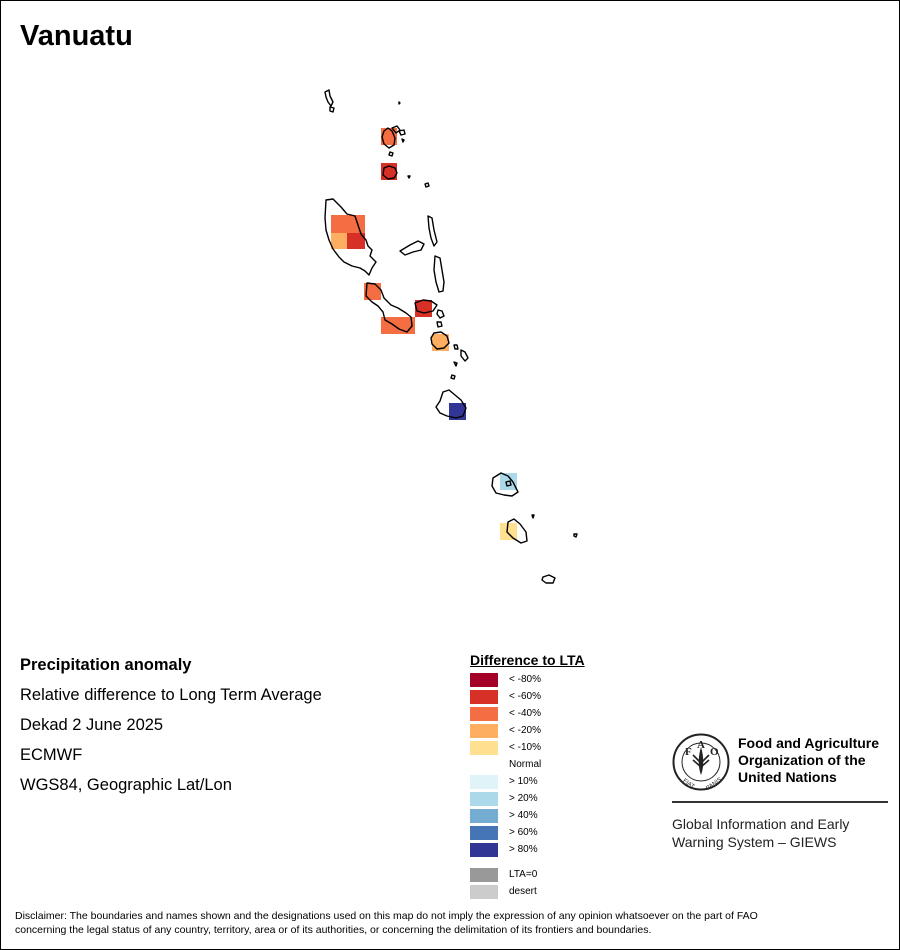 This screenshot has width=900, height=950. I want to click on legend-item: > 60%, so click(527, 833).